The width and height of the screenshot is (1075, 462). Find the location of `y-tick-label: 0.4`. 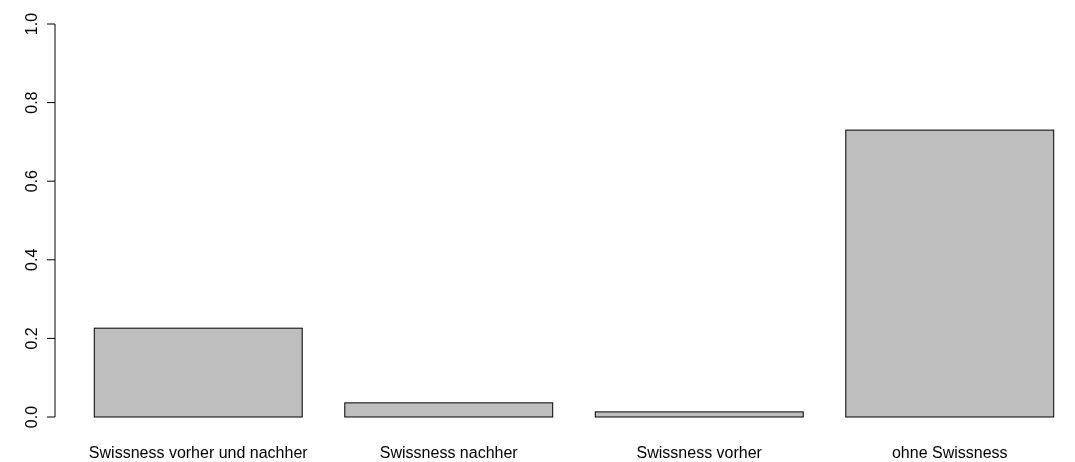

y-tick-label: 0.4 is located at coordinates (31, 259).